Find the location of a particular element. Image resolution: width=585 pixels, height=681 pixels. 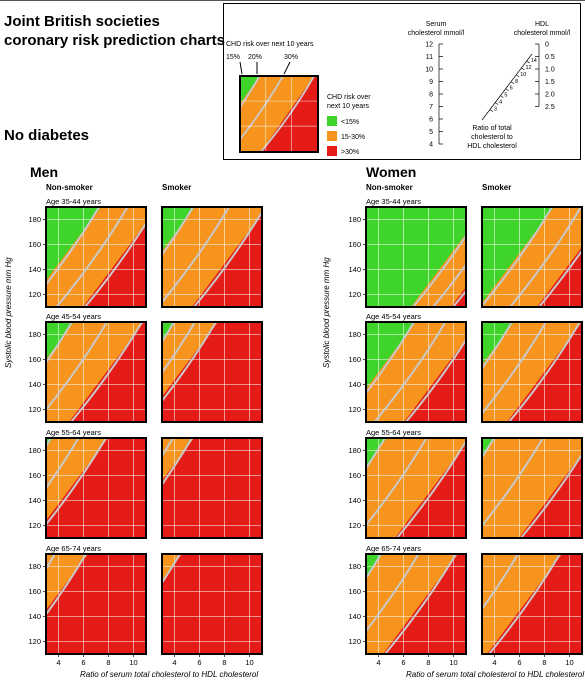

hdl-tick-label: 2.0 is located at coordinates (550, 95).